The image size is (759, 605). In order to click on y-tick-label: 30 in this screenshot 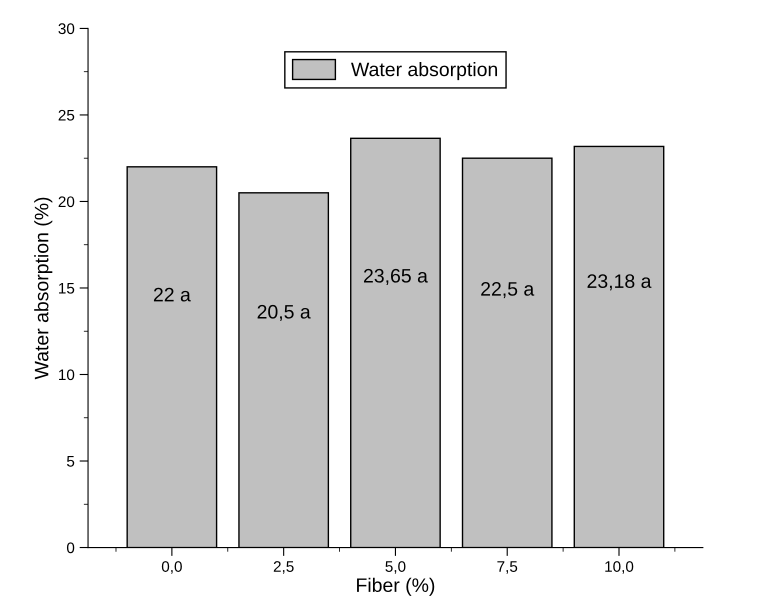, I will do `click(66, 28)`.